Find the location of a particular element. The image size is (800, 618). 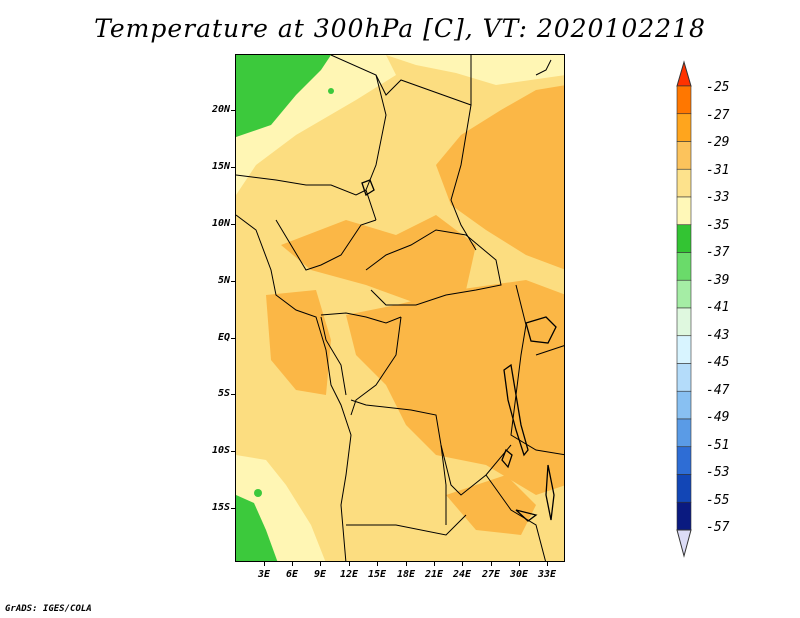

colorbar is located at coordinates (684, 309).